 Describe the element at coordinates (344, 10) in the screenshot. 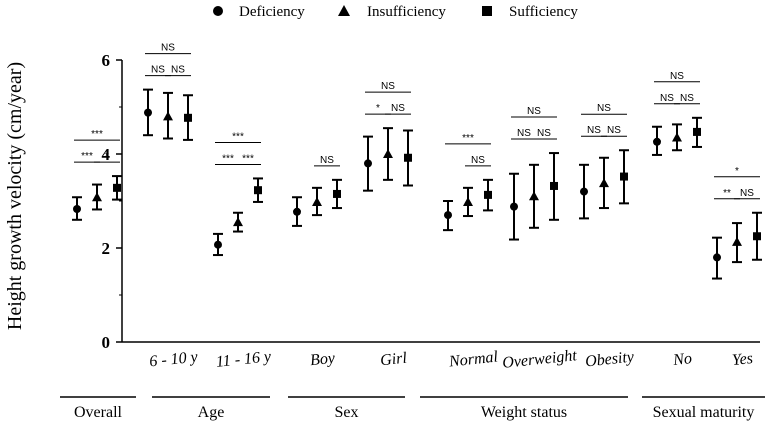

I see `legend-triangle-icon` at that location.